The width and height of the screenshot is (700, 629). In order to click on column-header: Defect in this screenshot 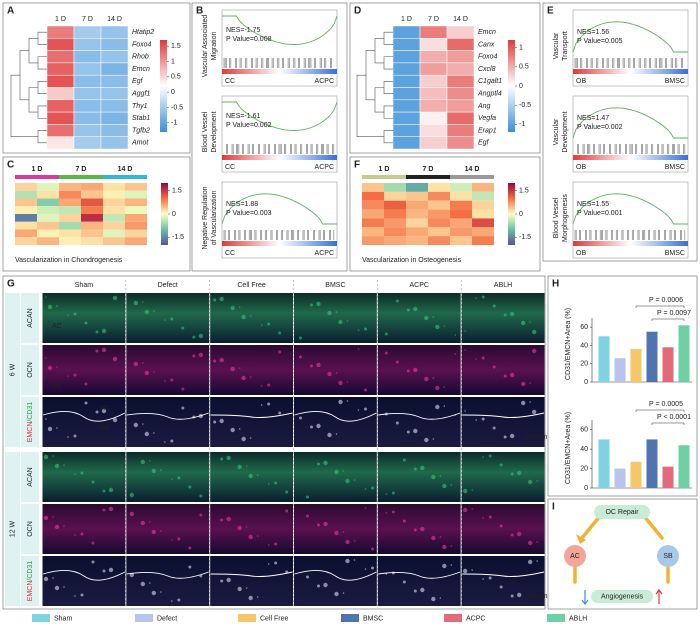, I will do `click(168, 285)`.